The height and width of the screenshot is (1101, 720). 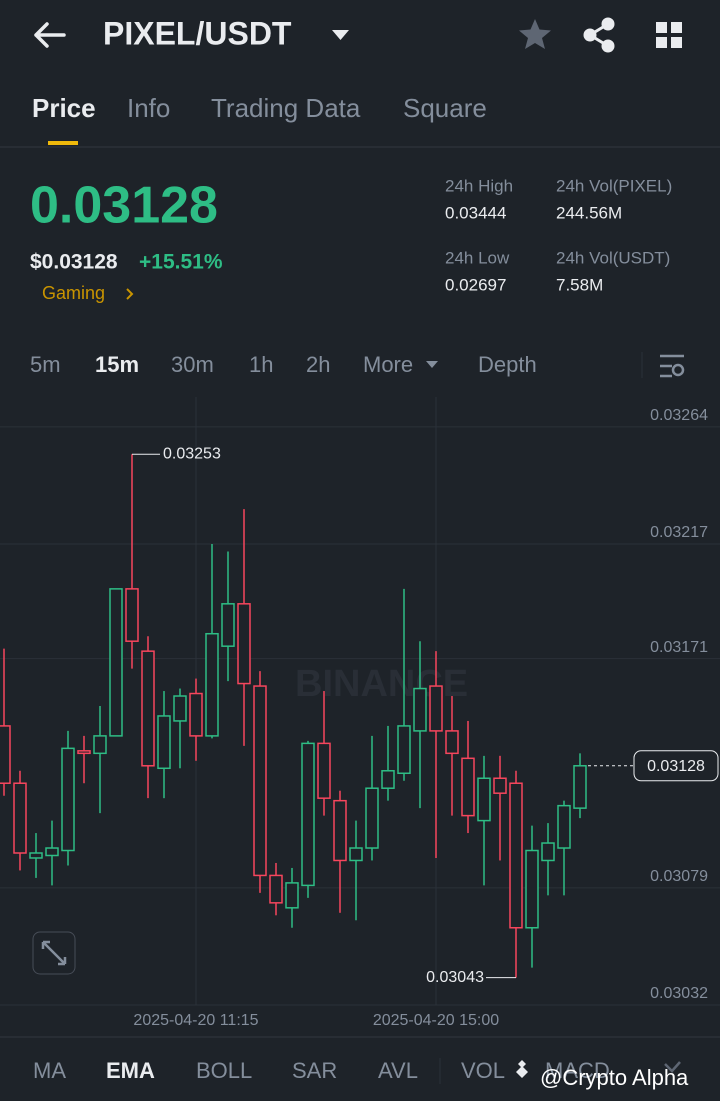 I want to click on tab: Square, so click(x=445, y=108).